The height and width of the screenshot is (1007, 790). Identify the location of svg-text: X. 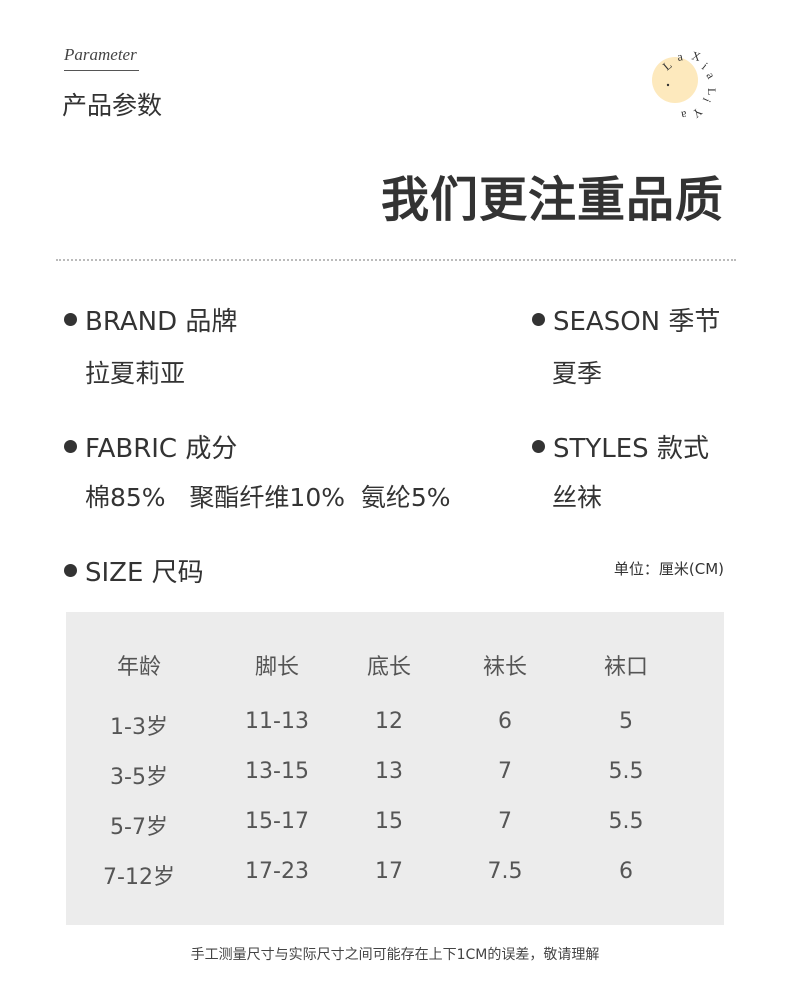
(696, 56).